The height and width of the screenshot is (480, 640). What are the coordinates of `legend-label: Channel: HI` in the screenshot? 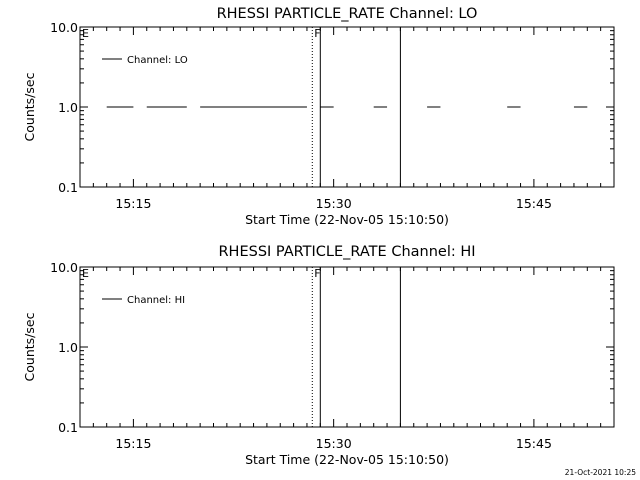 It's located at (156, 300).